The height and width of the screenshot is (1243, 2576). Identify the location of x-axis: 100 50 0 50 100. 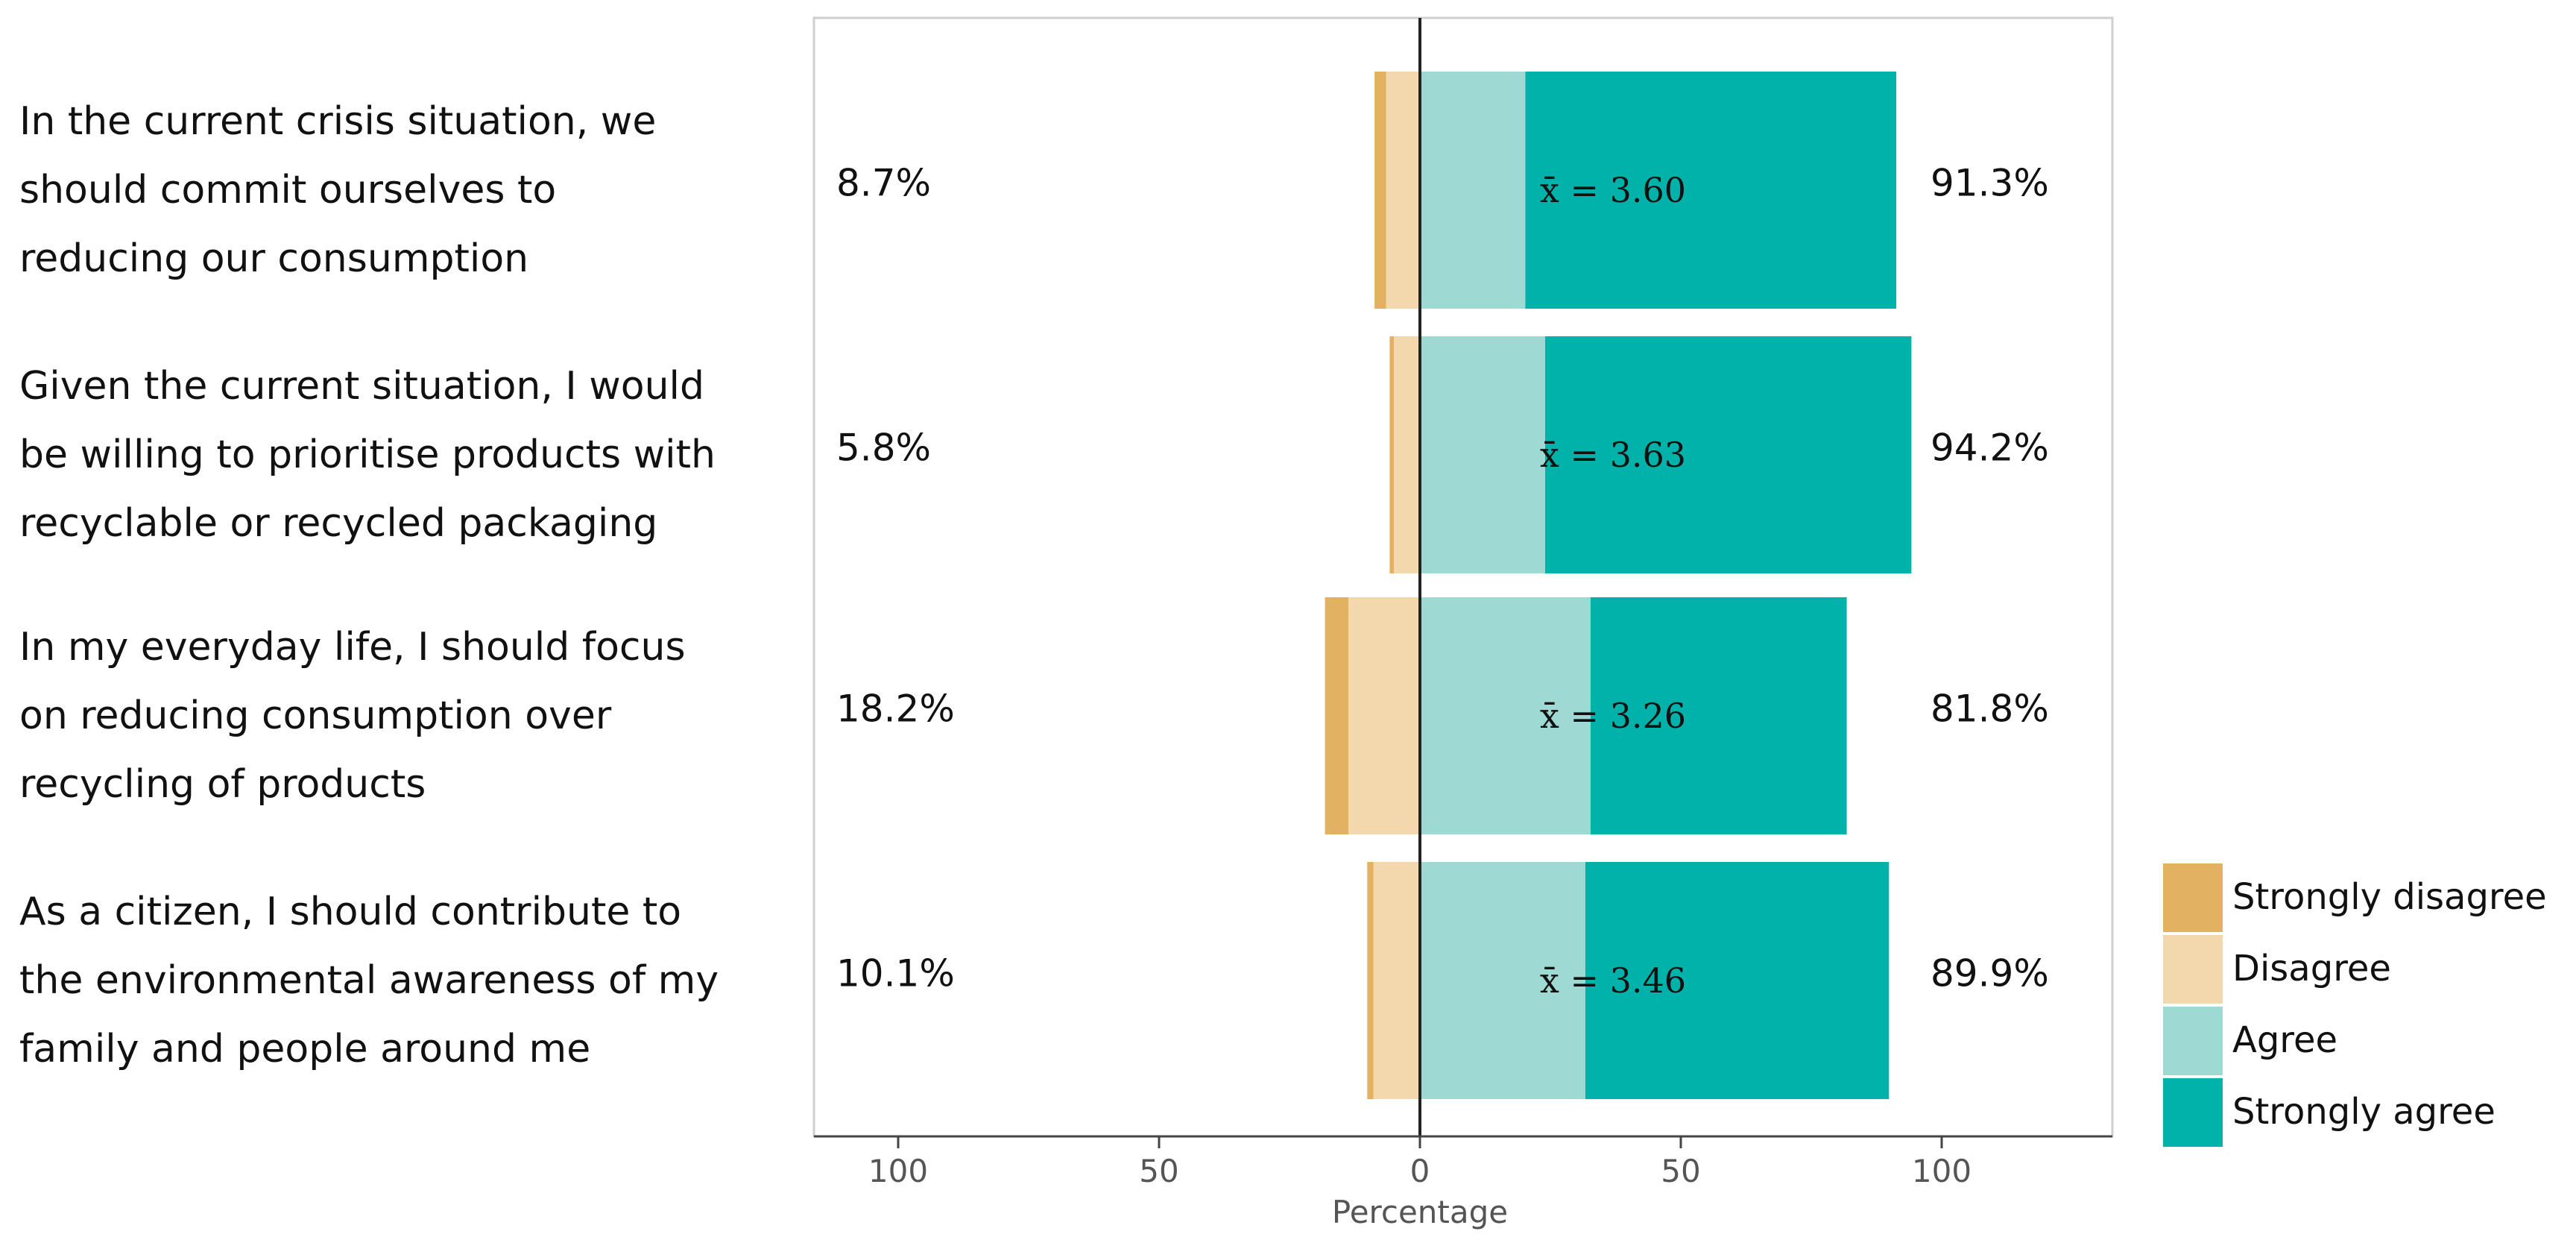
(1463, 1162).